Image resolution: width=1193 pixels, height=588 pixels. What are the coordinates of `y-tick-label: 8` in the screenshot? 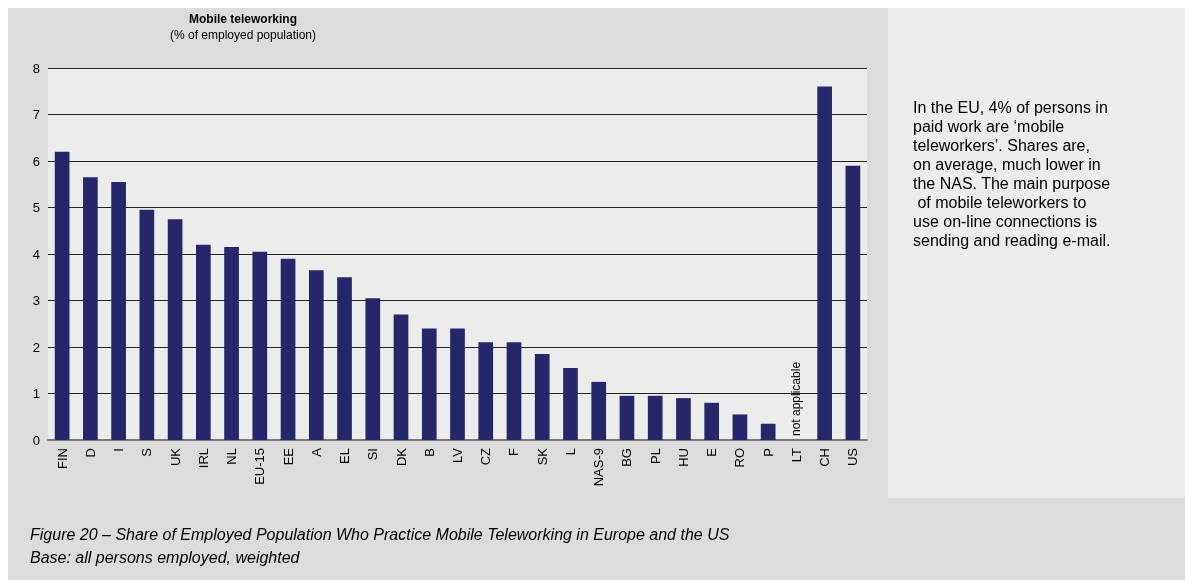 It's located at (36, 68).